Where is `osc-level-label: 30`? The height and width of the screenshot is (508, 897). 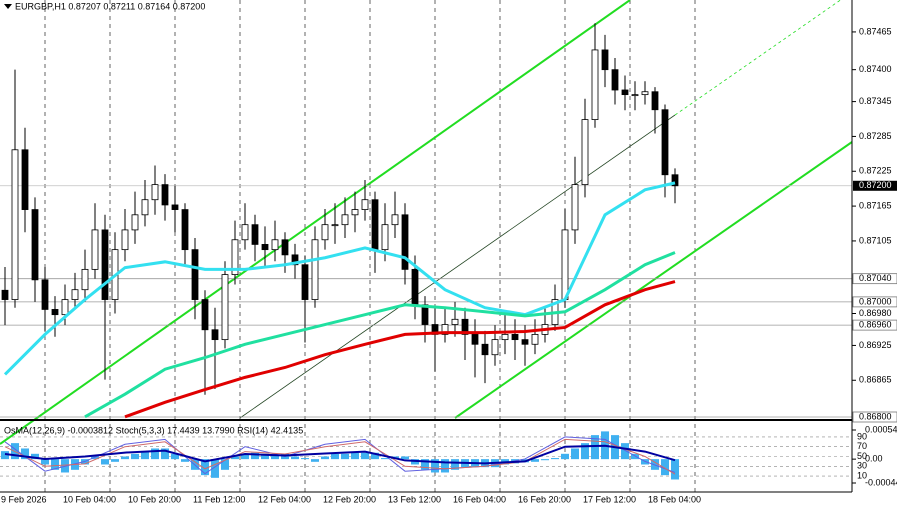
osc-level-label: 30 is located at coordinates (862, 466).